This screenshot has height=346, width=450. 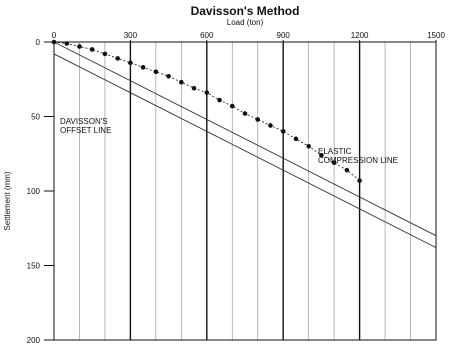 What do you see at coordinates (436, 35) in the screenshot?
I see `x-tick-label: 1500` at bounding box center [436, 35].